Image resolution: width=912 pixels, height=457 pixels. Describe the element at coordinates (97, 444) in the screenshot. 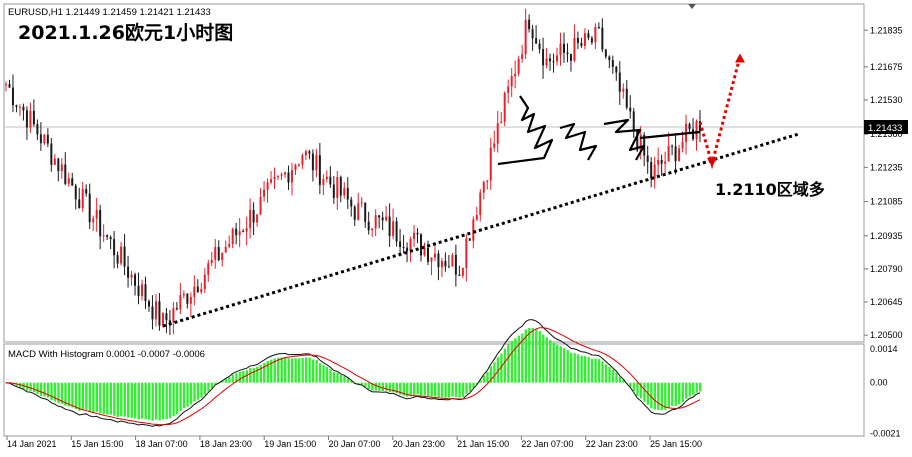

I see `time-tick-label: 15 Jan 15:00` at that location.